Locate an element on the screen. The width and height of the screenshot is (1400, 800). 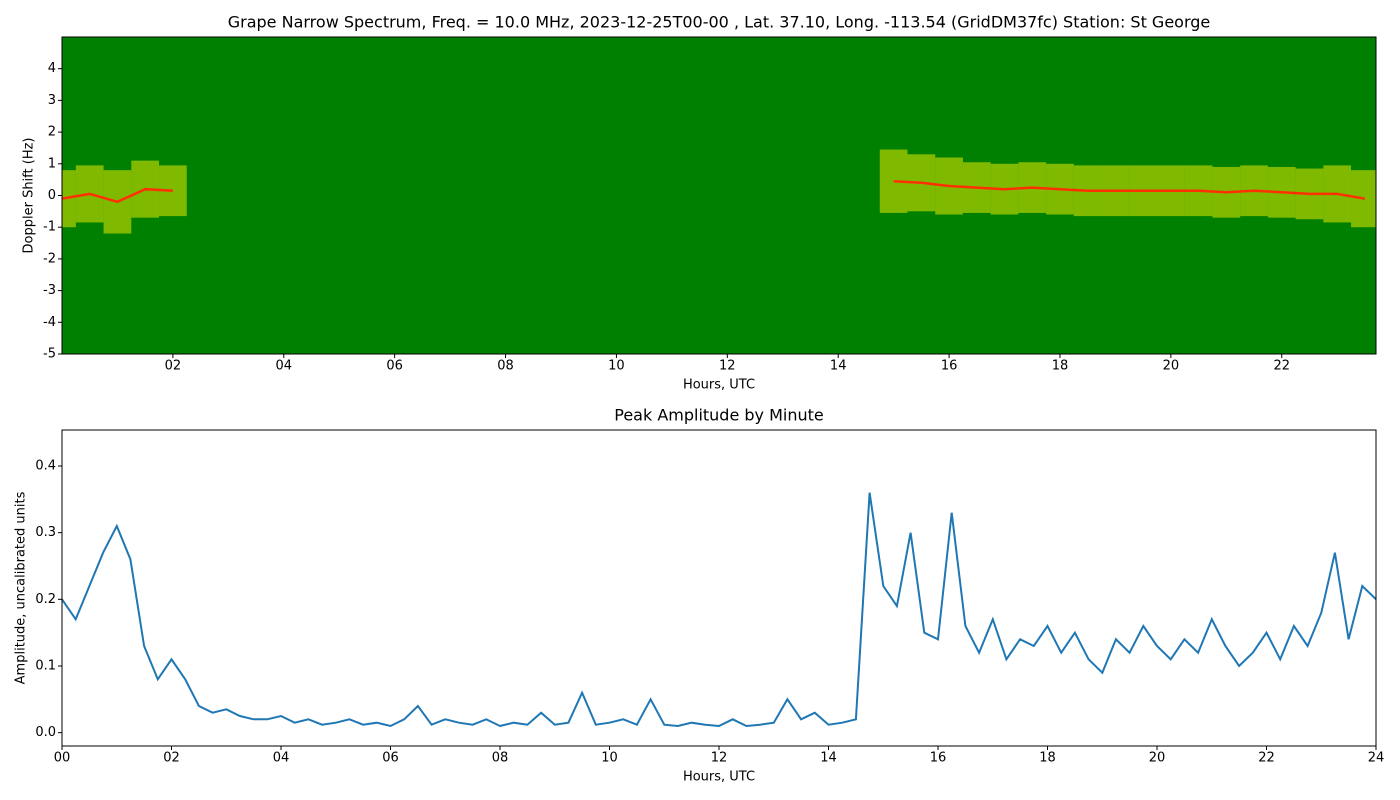
y-tick-label: 0 is located at coordinates (52, 195).